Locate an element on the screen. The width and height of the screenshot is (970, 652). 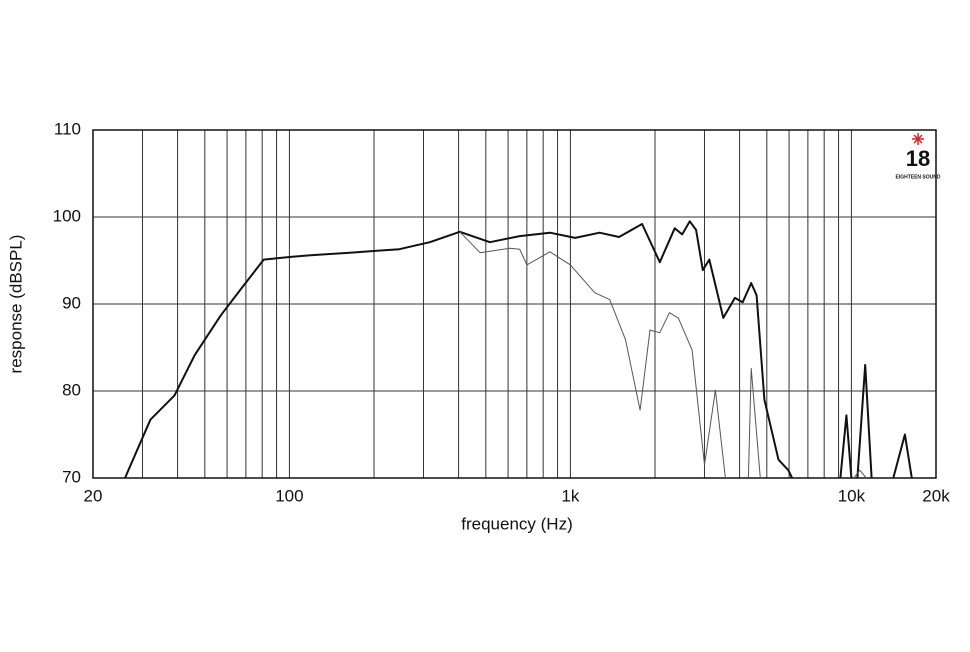
x-axis-label: frequency (Hz) is located at coordinates (516, 523).